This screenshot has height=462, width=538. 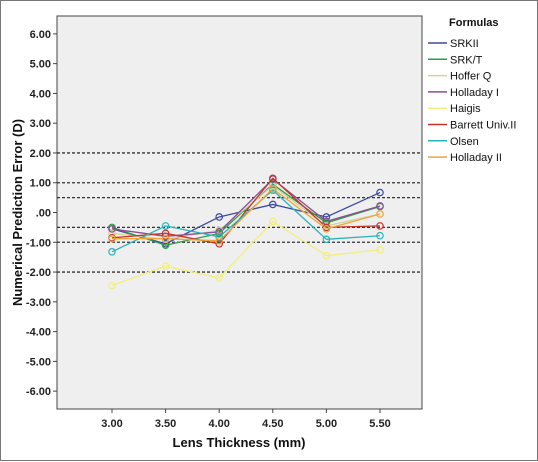 What do you see at coordinates (476, 158) in the screenshot?
I see `legend-label-holladay-ii: Holladay II` at bounding box center [476, 158].